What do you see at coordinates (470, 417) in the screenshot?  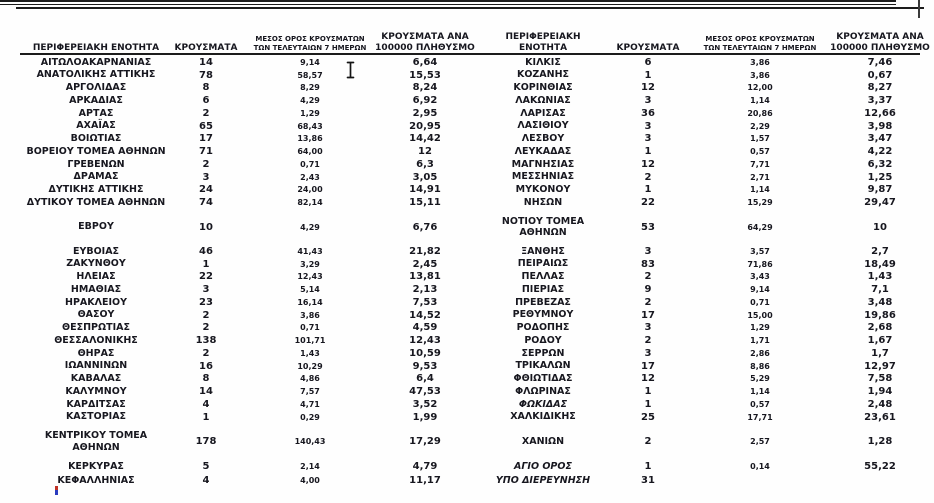 I see `table-row: ΚΑΣΤΟΡΙΑΣ 1 0,29 1,99 ΧΑΛΚΙΔΙΚΗΣ 25 17,71 23,61` at bounding box center [470, 417].